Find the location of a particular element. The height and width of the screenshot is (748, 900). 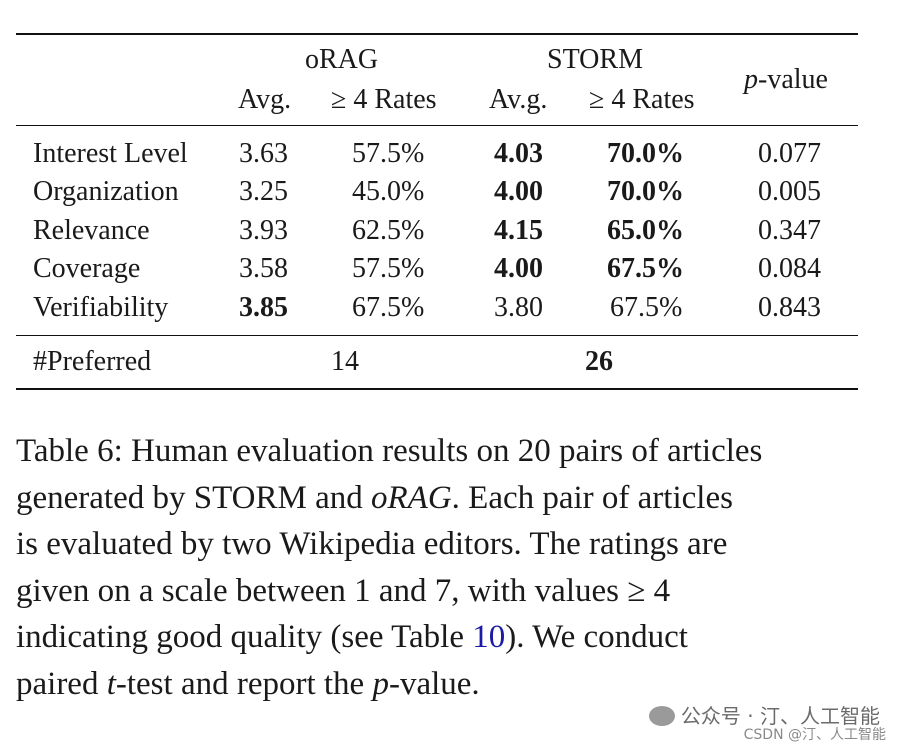

row-label: Verifiability is located at coordinates (101, 307).